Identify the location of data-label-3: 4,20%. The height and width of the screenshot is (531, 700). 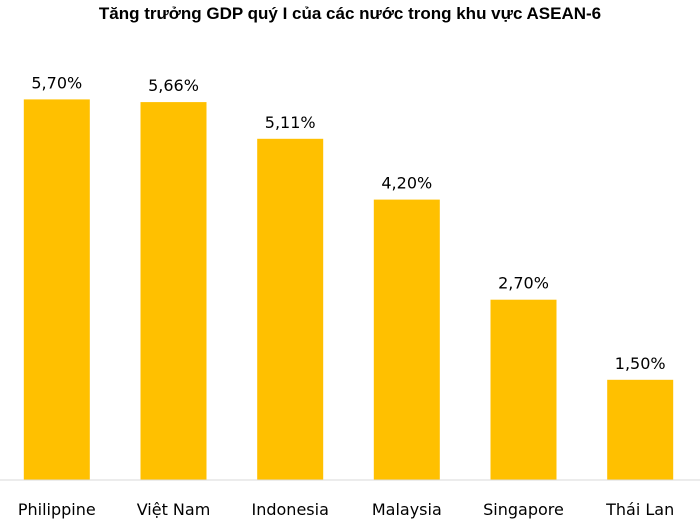
(406, 183).